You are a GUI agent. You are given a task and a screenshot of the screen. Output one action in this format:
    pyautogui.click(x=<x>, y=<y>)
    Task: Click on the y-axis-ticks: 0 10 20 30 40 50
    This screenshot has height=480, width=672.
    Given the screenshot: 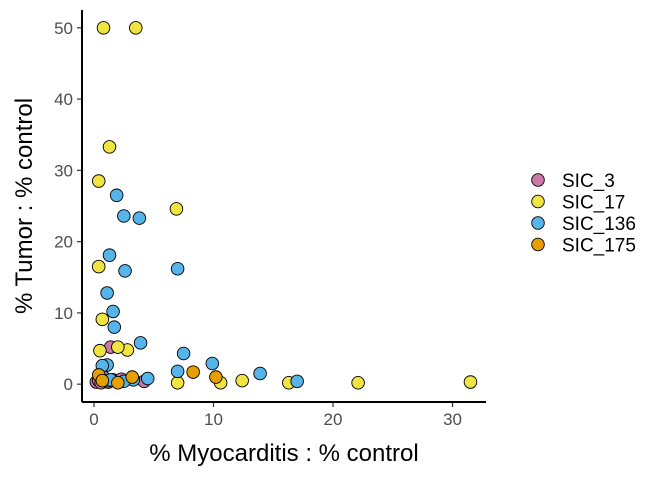 What is the action you would take?
    pyautogui.click(x=68, y=206)
    